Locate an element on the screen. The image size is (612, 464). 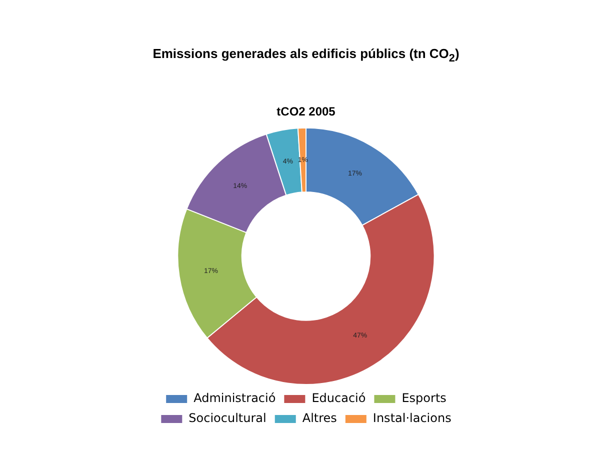
legend-label: Instal·lacions is located at coordinates (412, 417).